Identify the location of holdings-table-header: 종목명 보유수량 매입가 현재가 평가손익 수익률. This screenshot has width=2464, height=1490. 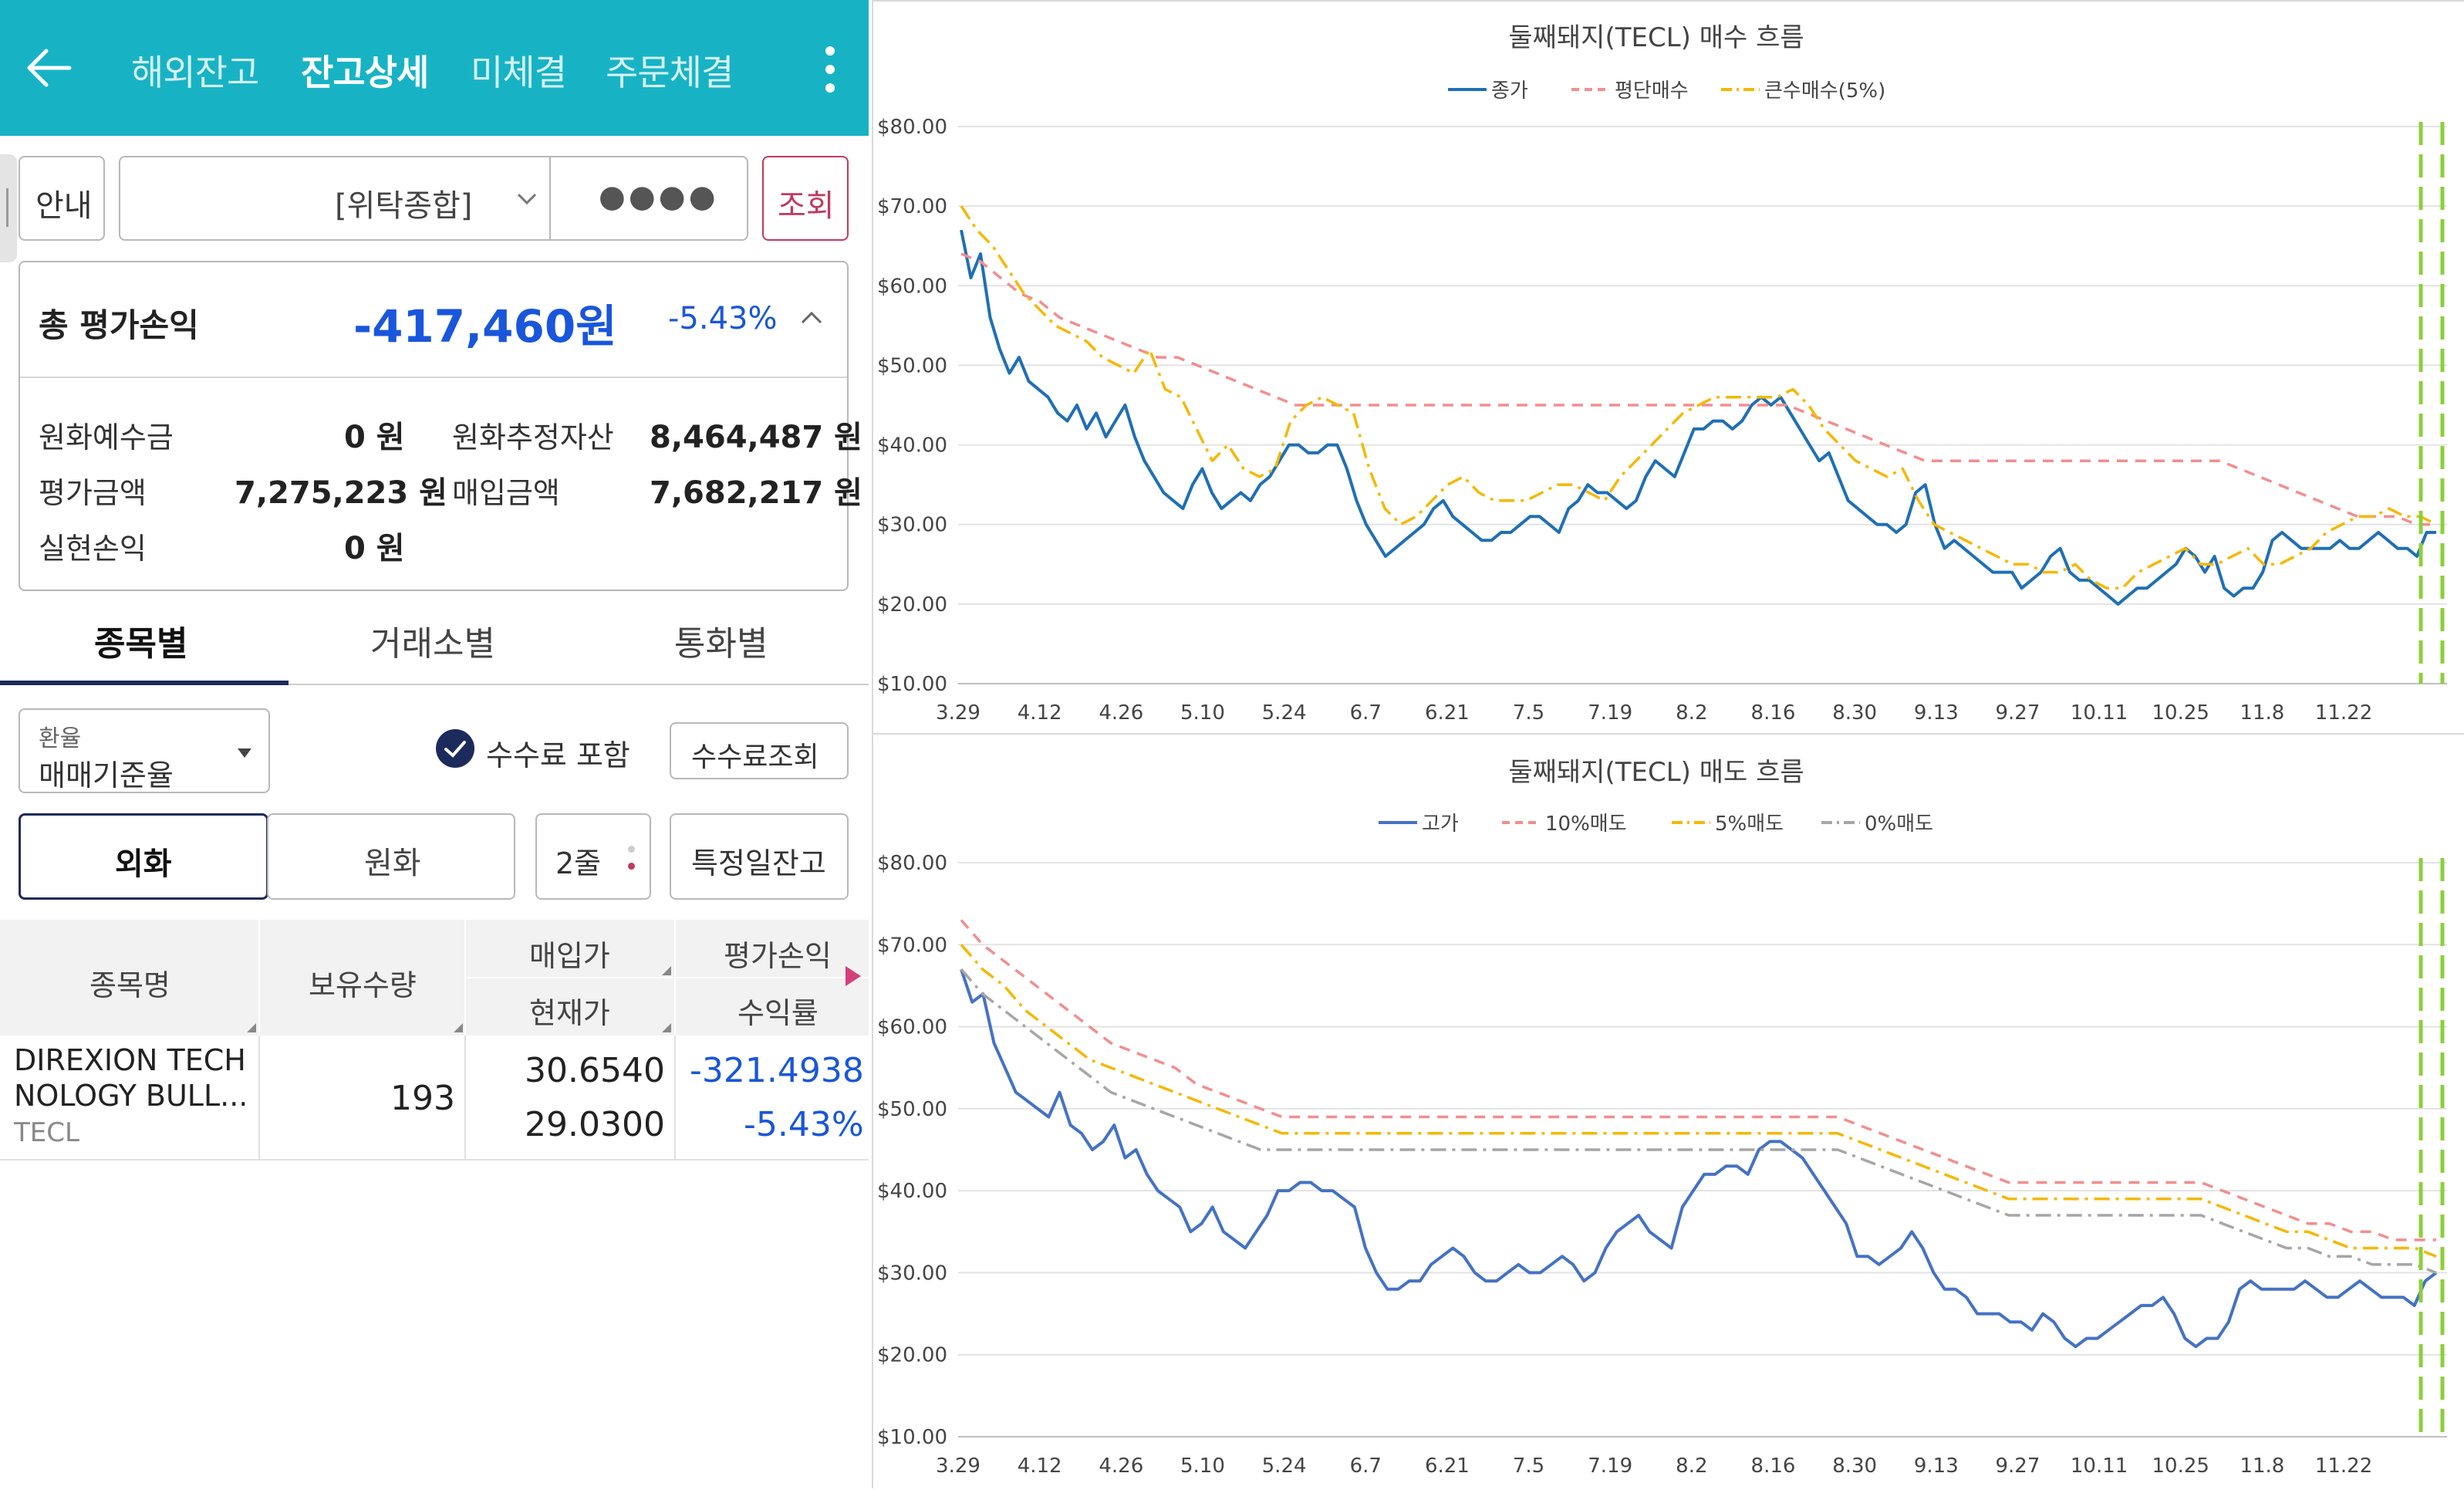
(434, 978).